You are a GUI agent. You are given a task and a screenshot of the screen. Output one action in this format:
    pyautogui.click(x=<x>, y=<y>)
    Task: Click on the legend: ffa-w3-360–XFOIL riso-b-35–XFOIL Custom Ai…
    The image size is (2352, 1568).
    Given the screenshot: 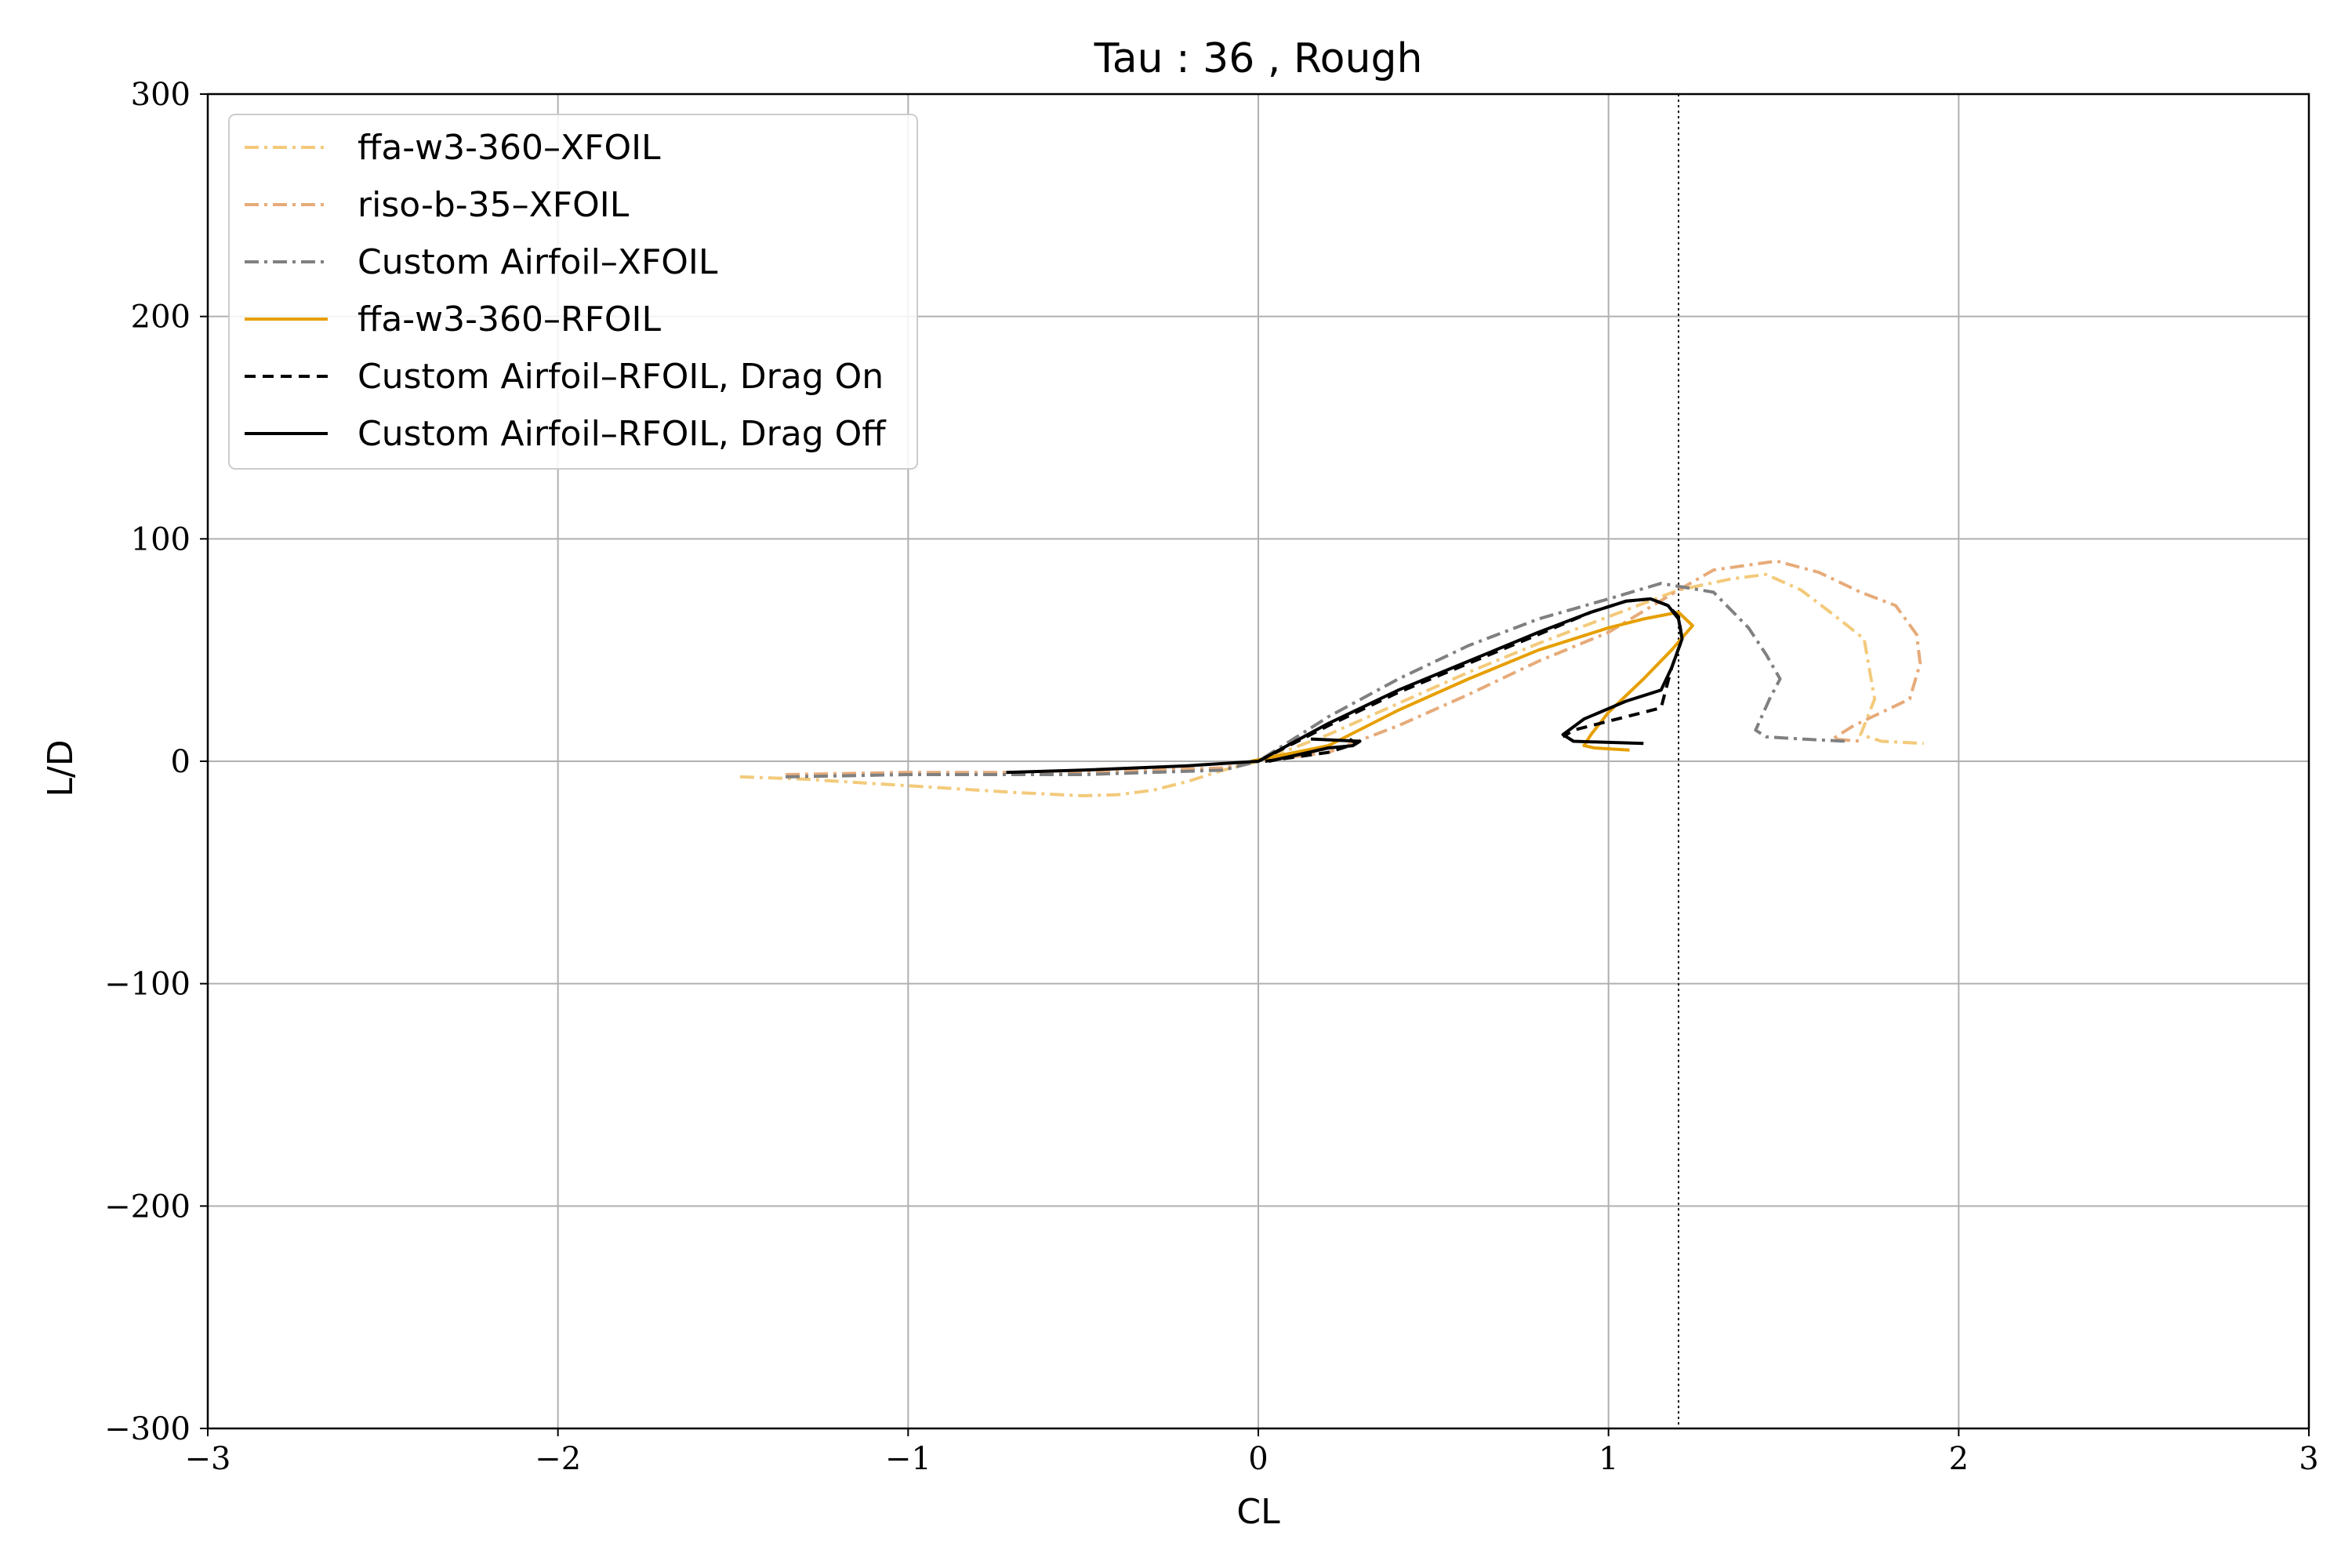 What is the action you would take?
    pyautogui.click(x=573, y=292)
    